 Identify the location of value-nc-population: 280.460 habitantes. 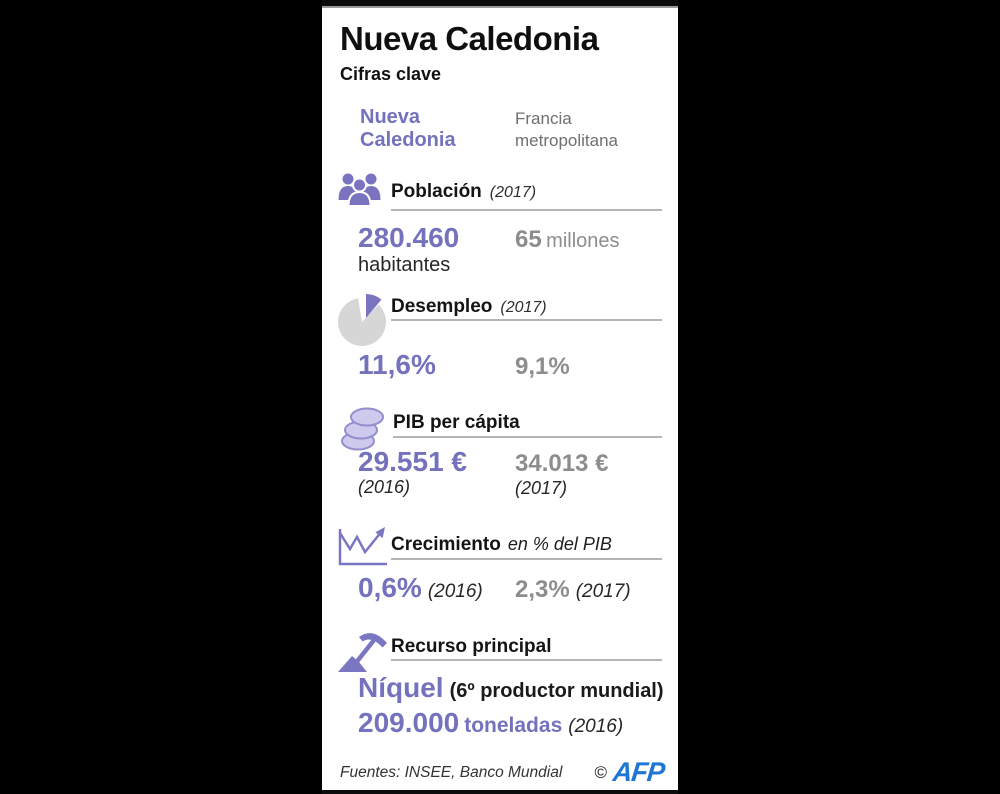
(436, 251).